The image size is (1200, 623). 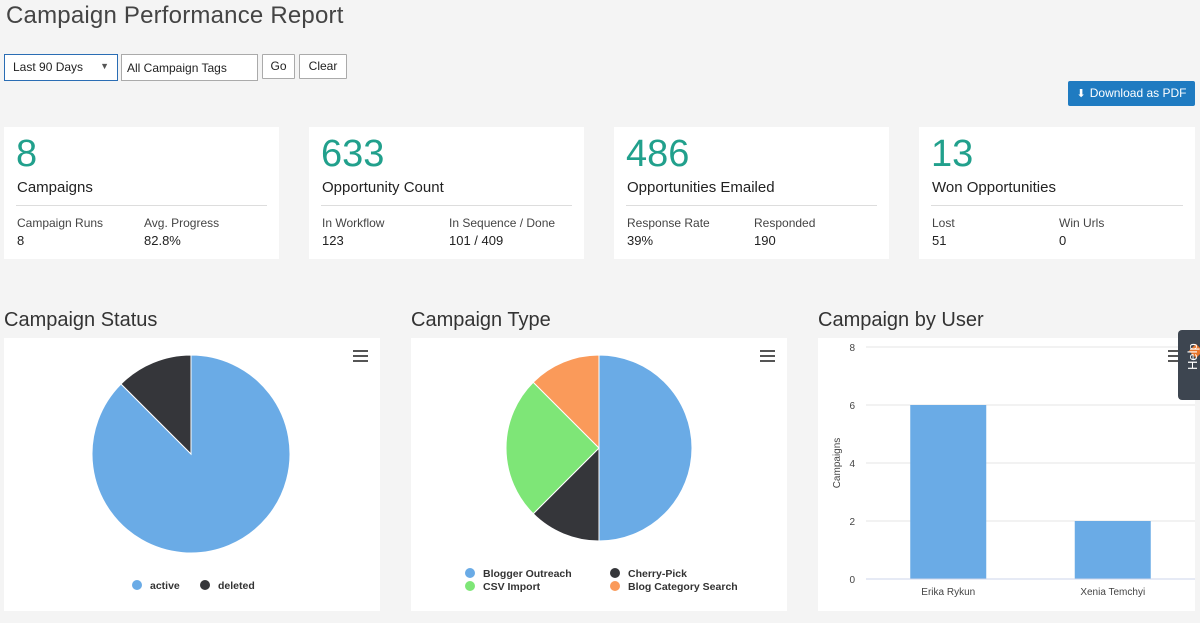 What do you see at coordinates (1138, 93) in the screenshot?
I see `download-pdf-label: Download as PDF` at bounding box center [1138, 93].